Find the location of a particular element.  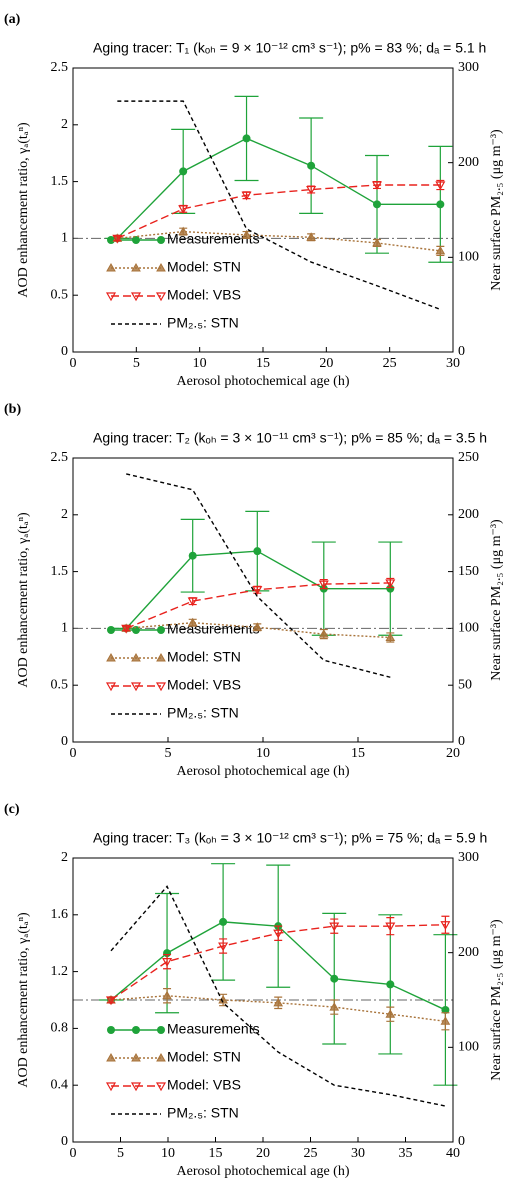

legend-label: Model: STN is located at coordinates (204, 267).